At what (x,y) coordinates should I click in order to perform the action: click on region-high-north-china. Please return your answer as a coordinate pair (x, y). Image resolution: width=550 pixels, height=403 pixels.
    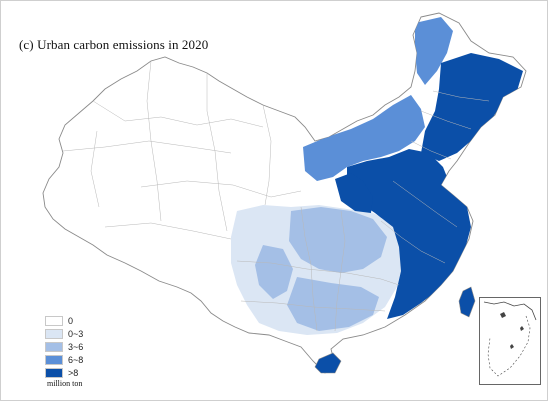
    Looking at the image, I should click on (354, 193).